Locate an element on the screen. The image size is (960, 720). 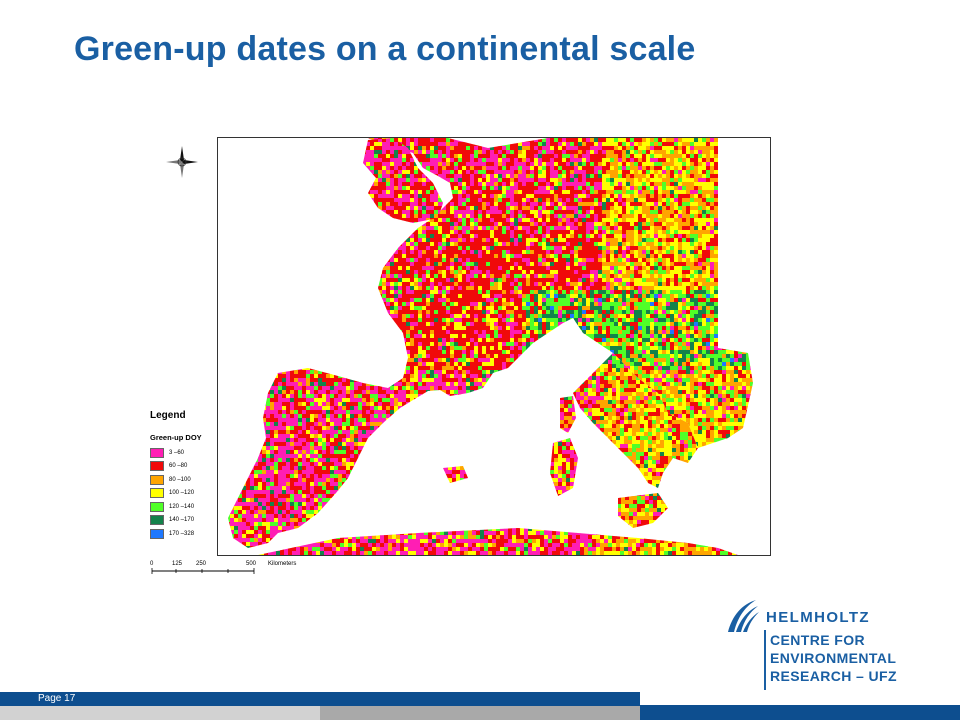
footer-bar-right is located at coordinates (800, 712).